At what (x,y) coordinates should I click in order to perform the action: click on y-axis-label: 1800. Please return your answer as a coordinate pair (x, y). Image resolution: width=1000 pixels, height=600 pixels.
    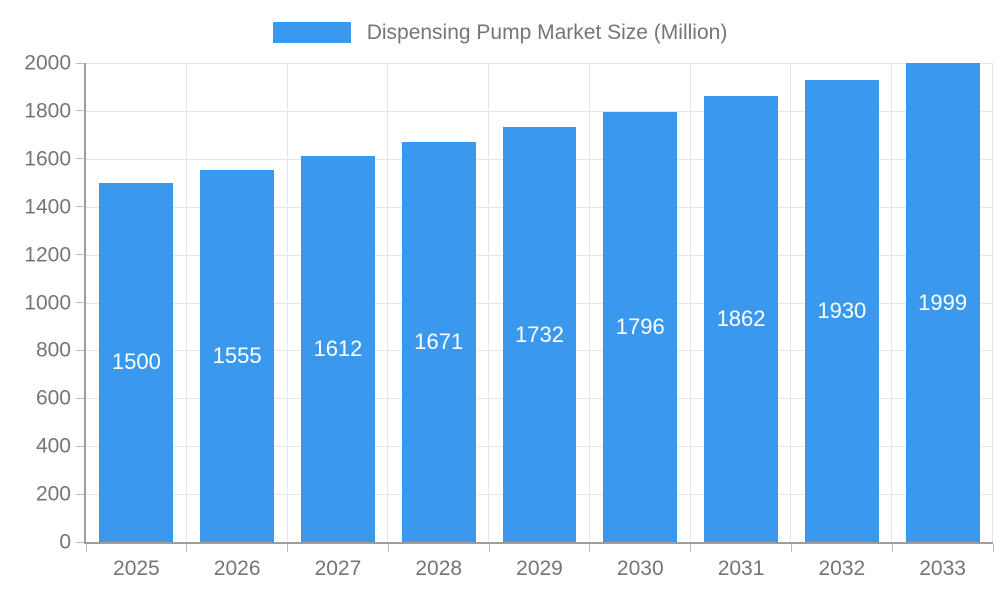
    Looking at the image, I should click on (47, 111).